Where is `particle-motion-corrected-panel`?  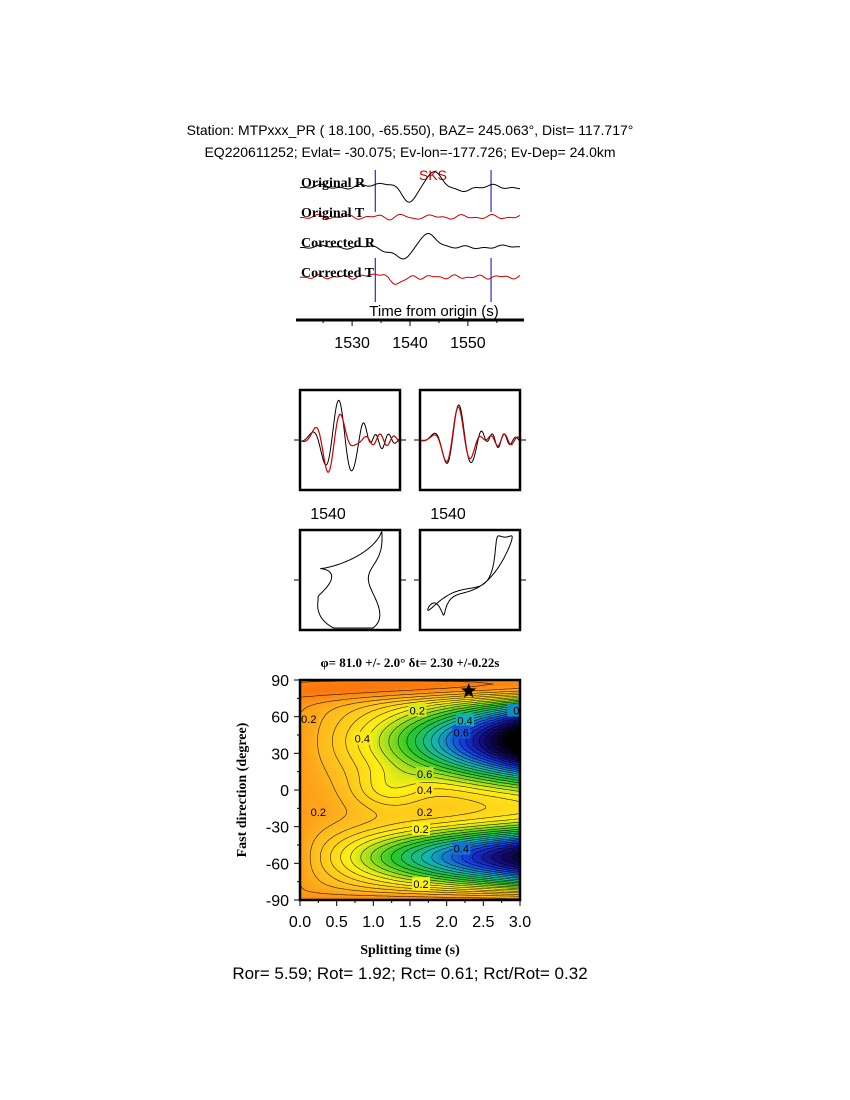 particle-motion-corrected-panel is located at coordinates (470, 580).